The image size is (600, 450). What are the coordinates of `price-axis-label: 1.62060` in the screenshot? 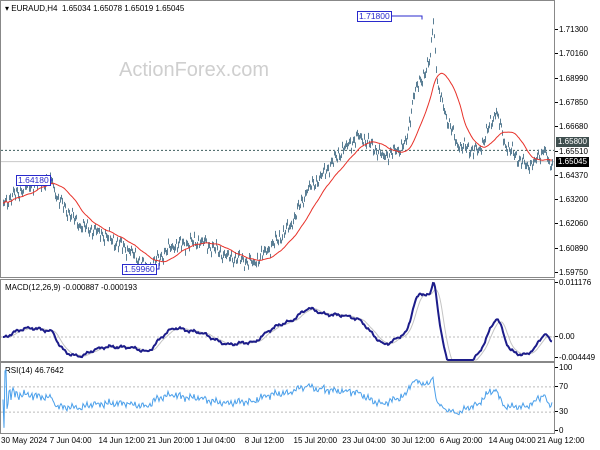 It's located at (573, 224).